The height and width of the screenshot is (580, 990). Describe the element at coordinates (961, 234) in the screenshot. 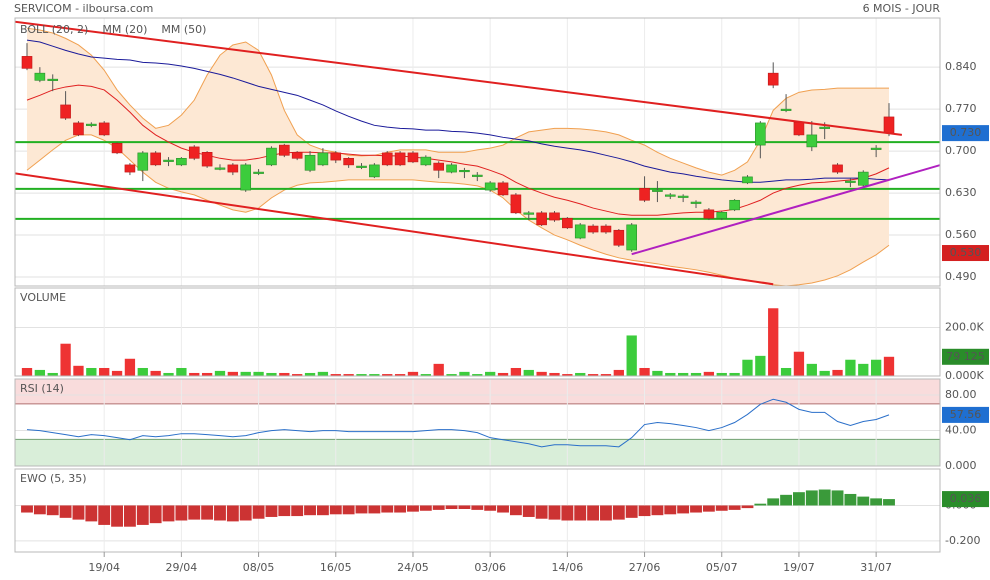

I see `y-tick-label: 0.560` at that location.